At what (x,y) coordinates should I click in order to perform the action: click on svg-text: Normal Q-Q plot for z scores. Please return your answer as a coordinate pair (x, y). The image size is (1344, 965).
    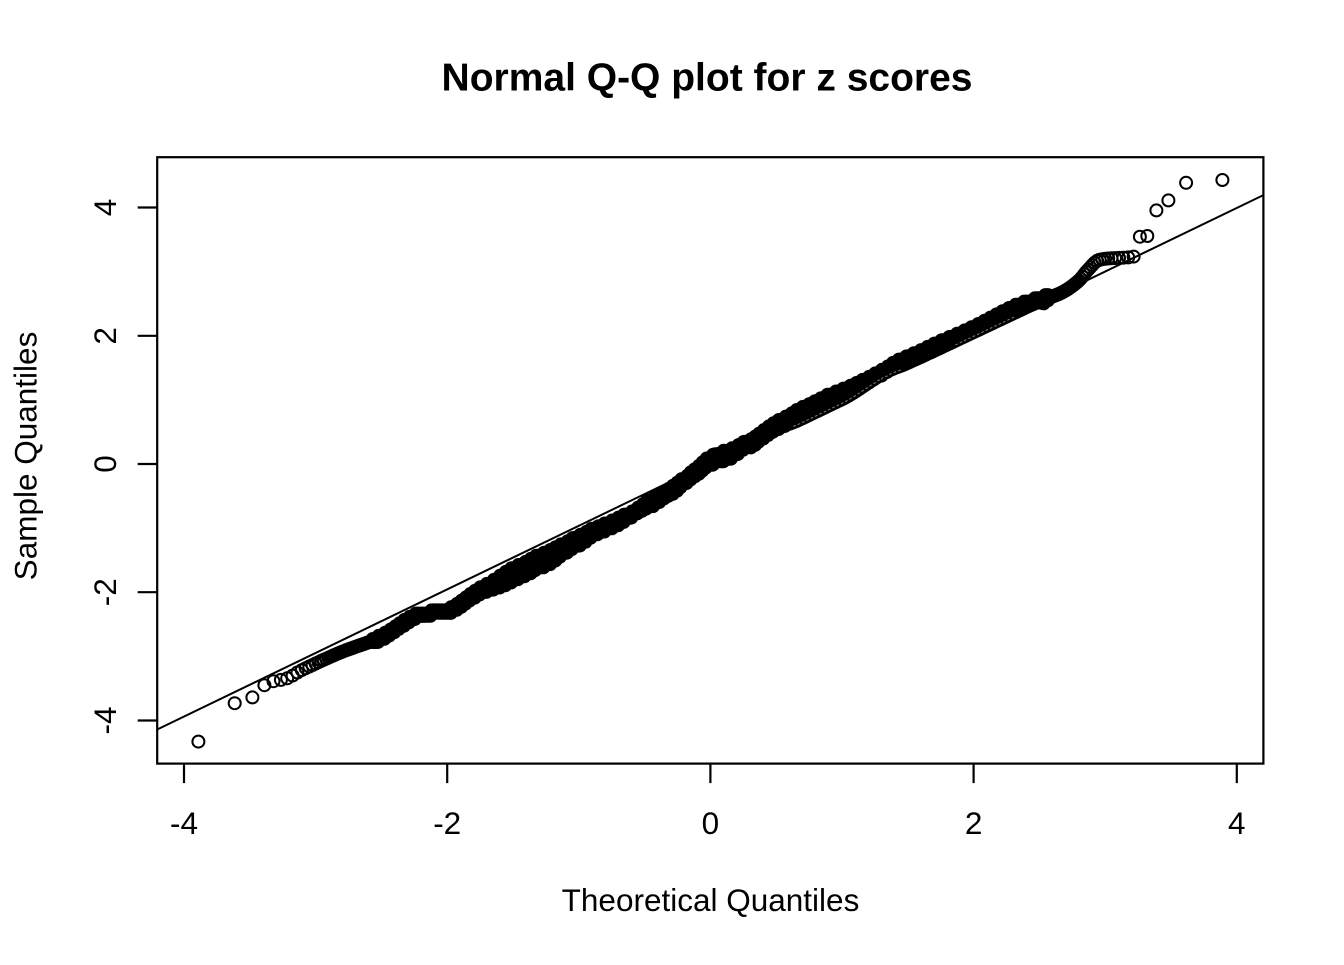
    Looking at the image, I should click on (707, 78).